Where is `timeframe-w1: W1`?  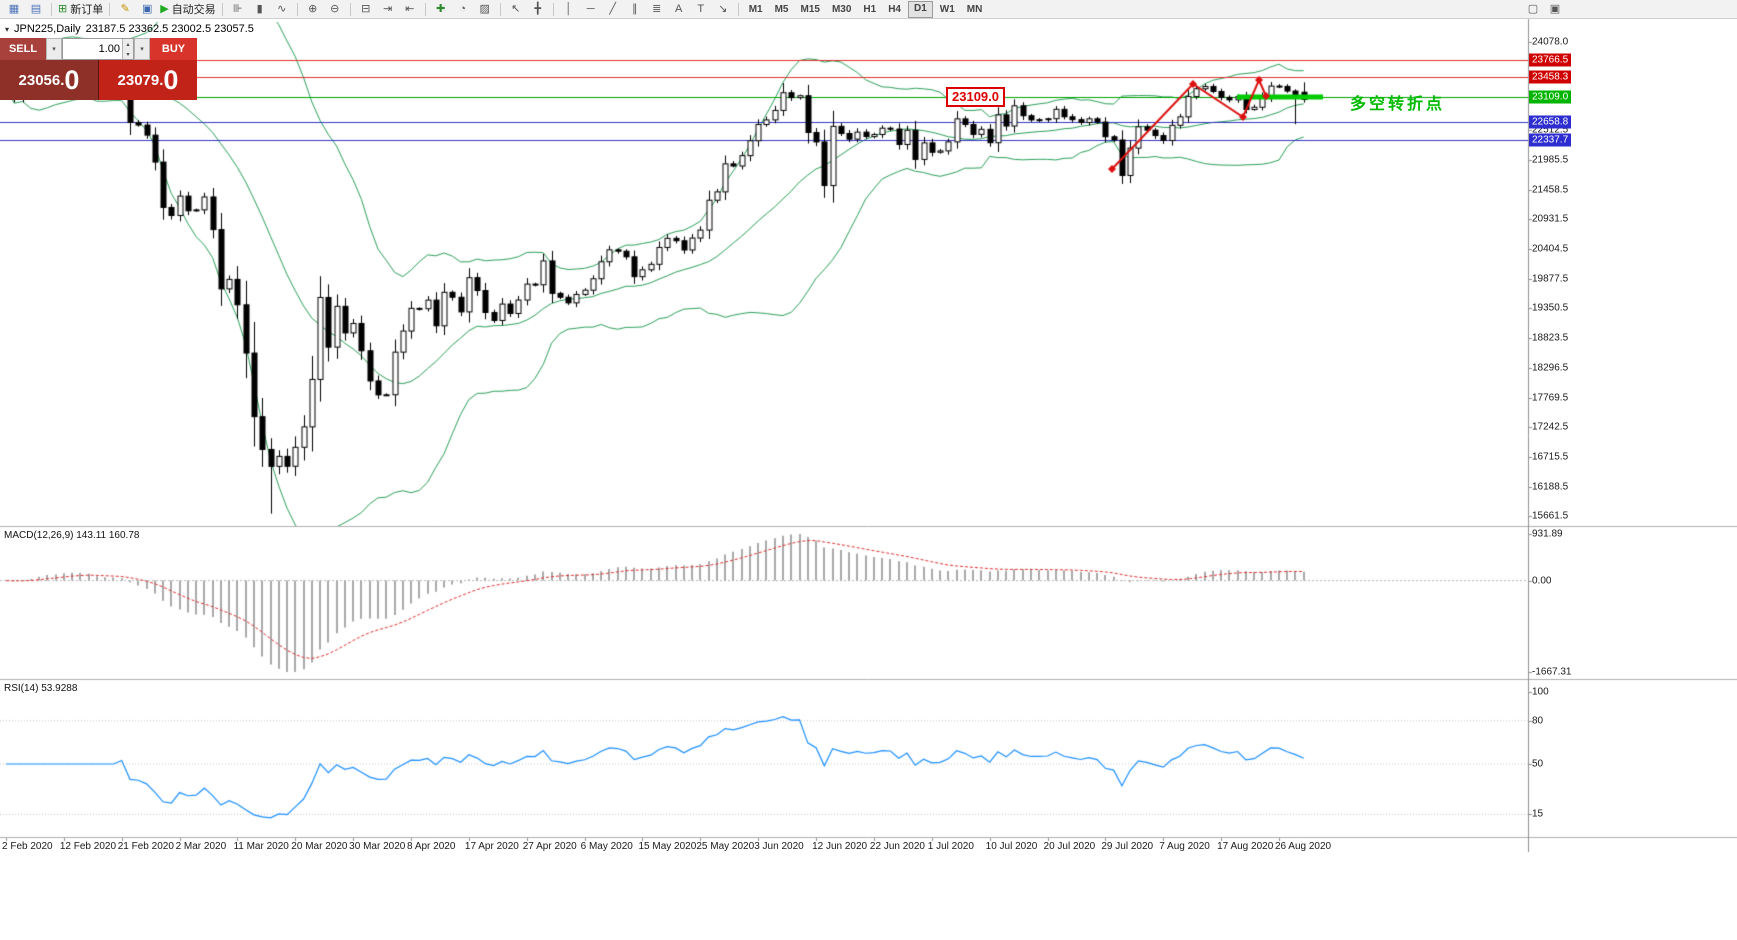 timeframe-w1: W1 is located at coordinates (947, 9).